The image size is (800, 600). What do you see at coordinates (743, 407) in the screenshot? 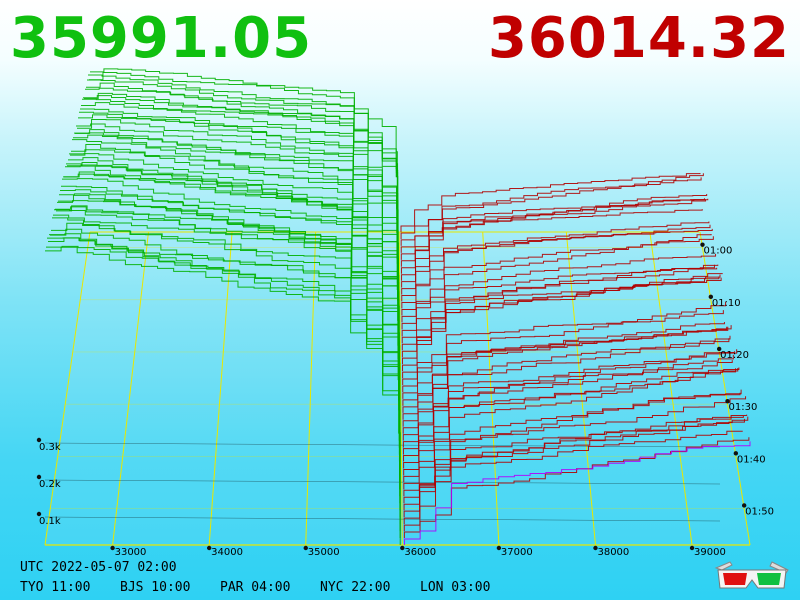
I see `time-tick-label: 01:30` at bounding box center [743, 407].